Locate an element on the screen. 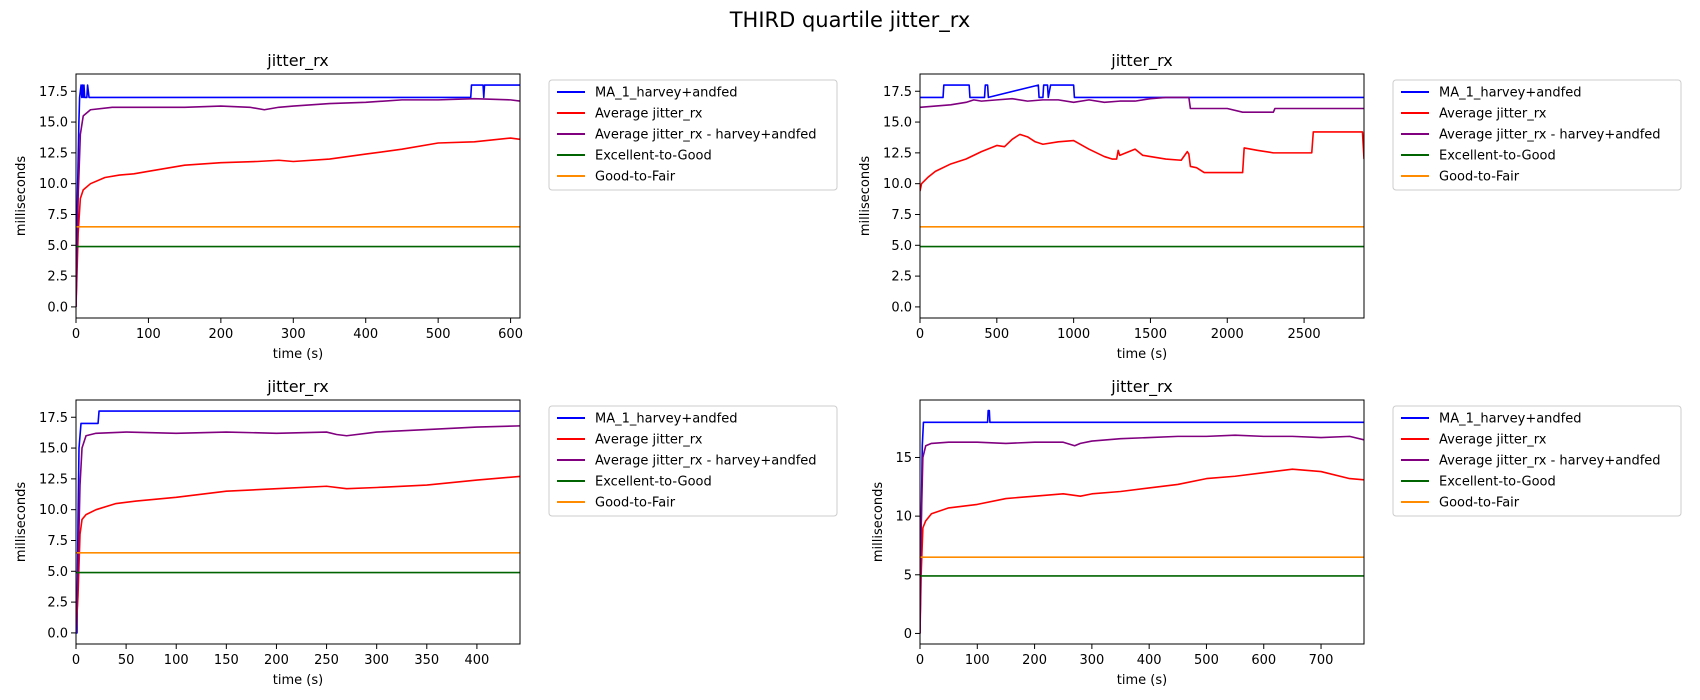 The image size is (1700, 700). x-tick-label: 1500 is located at coordinates (1150, 334).